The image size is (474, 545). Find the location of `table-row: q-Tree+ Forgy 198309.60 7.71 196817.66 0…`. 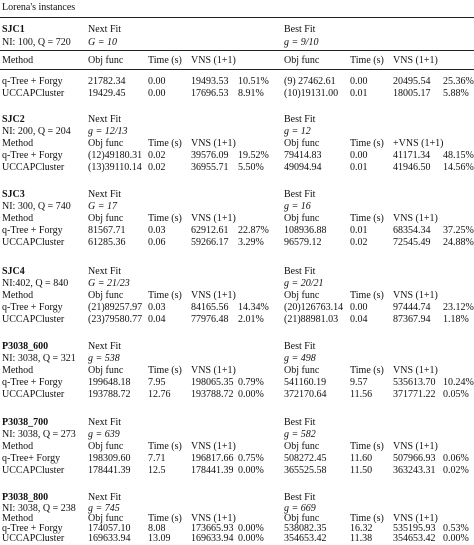

table-row: q-Tree+ Forgy 198309.60 7.71 196817.66 0… is located at coordinates (237, 459).